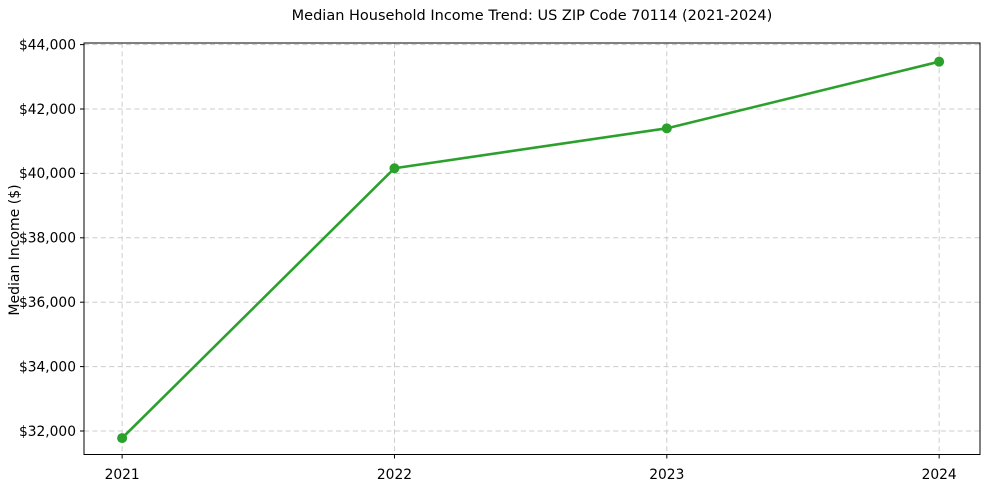 This screenshot has width=989, height=490. What do you see at coordinates (394, 475) in the screenshot?
I see `x-tick-label: 2022` at bounding box center [394, 475].